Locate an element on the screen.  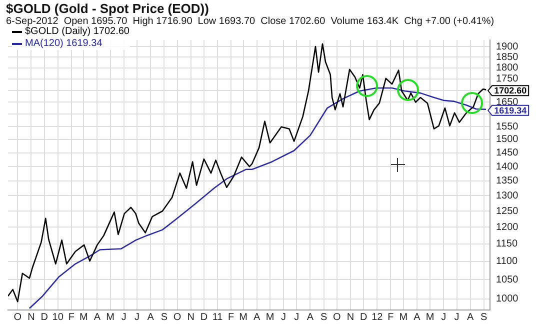
legend-label: MA(120) 1619.34 is located at coordinates (63, 44).